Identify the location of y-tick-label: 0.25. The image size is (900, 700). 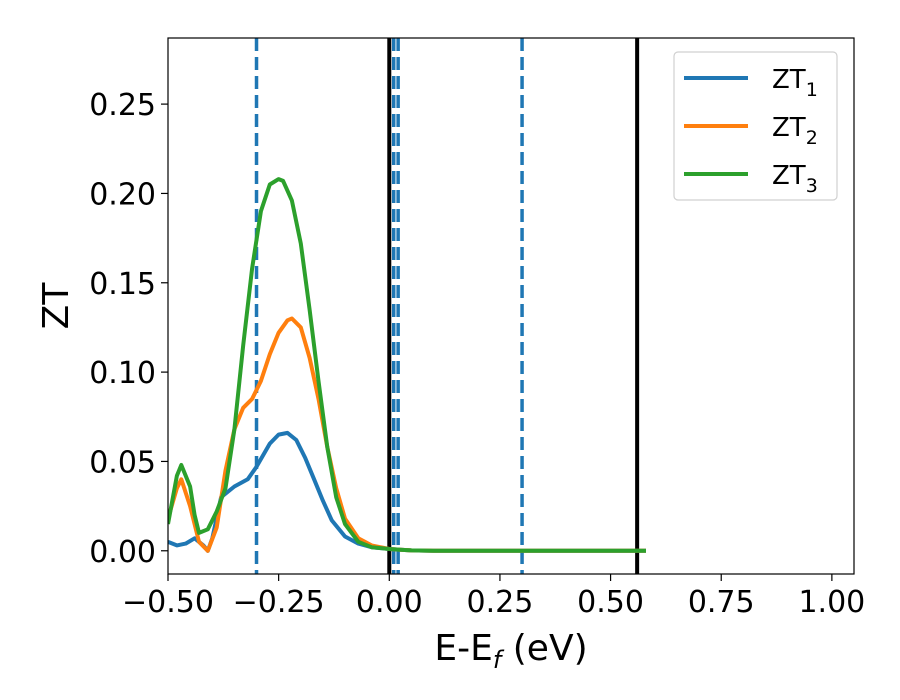
(122, 105).